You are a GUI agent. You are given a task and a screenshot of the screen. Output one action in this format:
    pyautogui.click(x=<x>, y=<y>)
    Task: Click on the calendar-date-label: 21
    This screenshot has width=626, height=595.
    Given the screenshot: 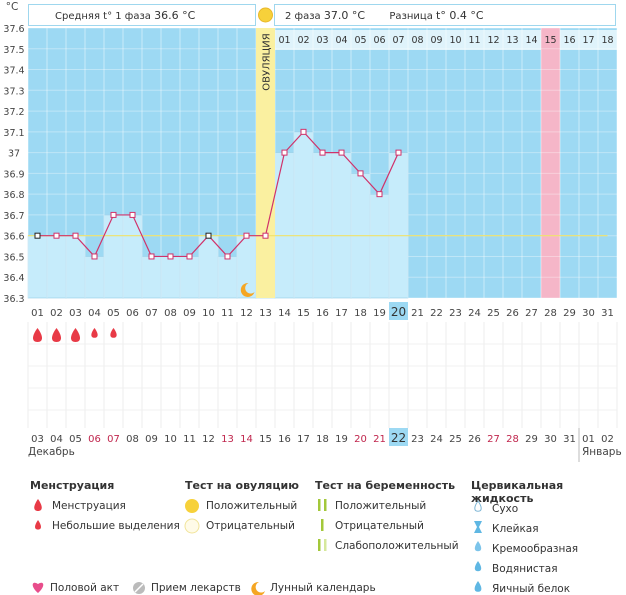 What is the action you would take?
    pyautogui.click(x=379, y=439)
    